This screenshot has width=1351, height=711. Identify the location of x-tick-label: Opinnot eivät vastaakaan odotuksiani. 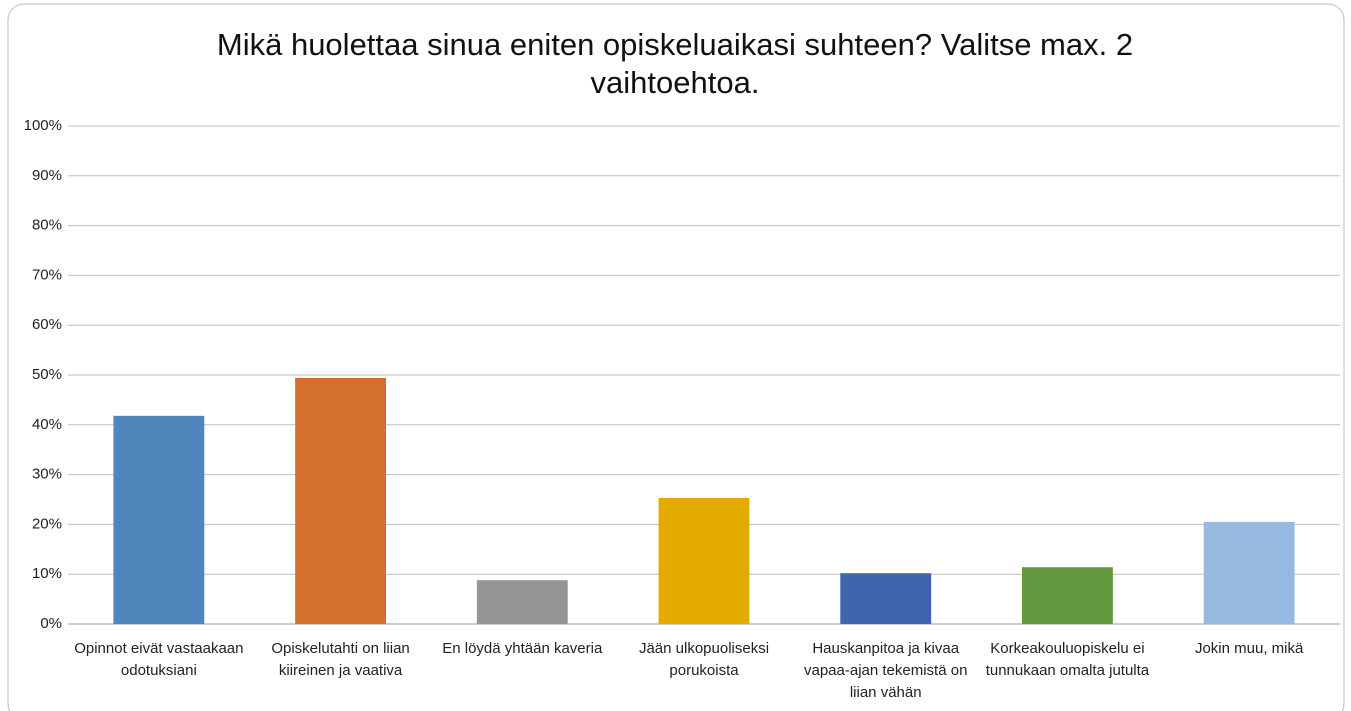
(159, 659).